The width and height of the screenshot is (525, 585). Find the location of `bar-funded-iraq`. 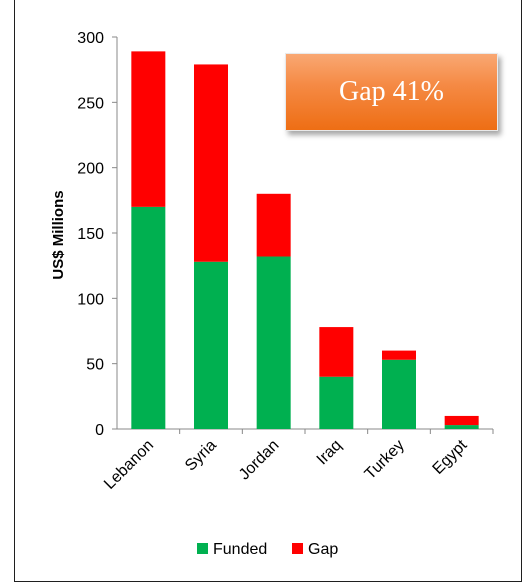

bar-funded-iraq is located at coordinates (336, 402).